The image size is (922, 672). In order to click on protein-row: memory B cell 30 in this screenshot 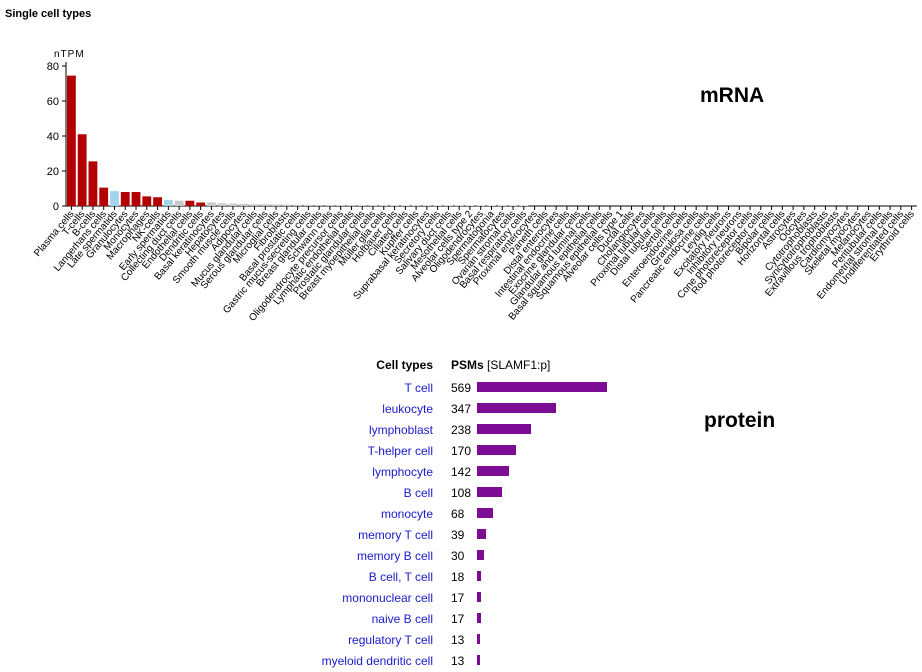, I will do `click(461, 556)`.